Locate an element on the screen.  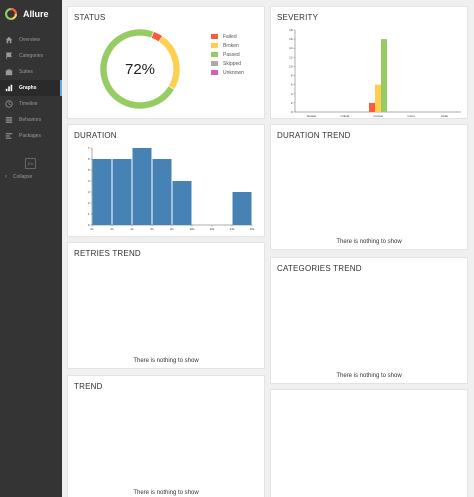
x-tick-label: normal is located at coordinates (378, 116).